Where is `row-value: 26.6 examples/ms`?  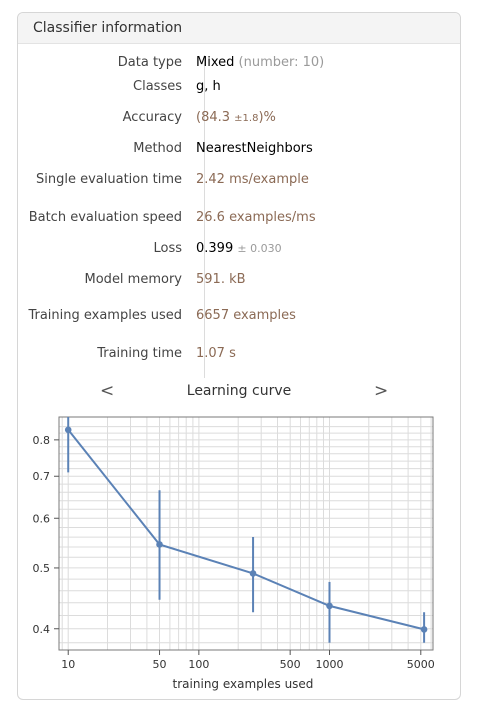
row-value: 26.6 examples/ms is located at coordinates (256, 217).